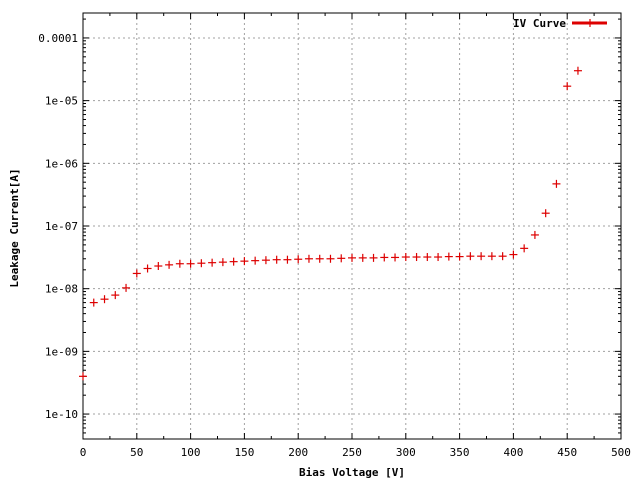  I want to click on y-tick-label: 1e-06, so click(61, 163).